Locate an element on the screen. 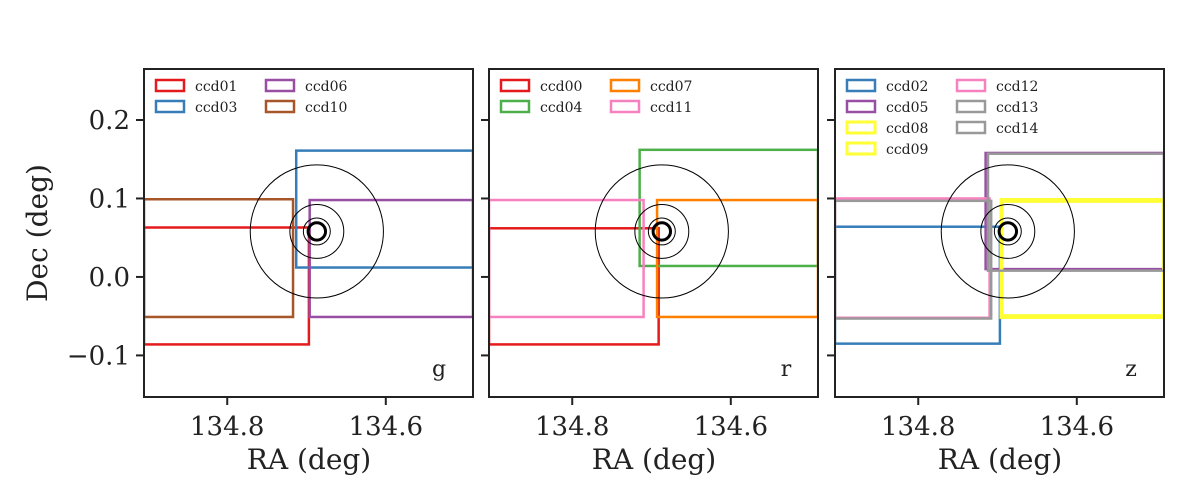  legend-swatch-ccd12 is located at coordinates (971, 85).